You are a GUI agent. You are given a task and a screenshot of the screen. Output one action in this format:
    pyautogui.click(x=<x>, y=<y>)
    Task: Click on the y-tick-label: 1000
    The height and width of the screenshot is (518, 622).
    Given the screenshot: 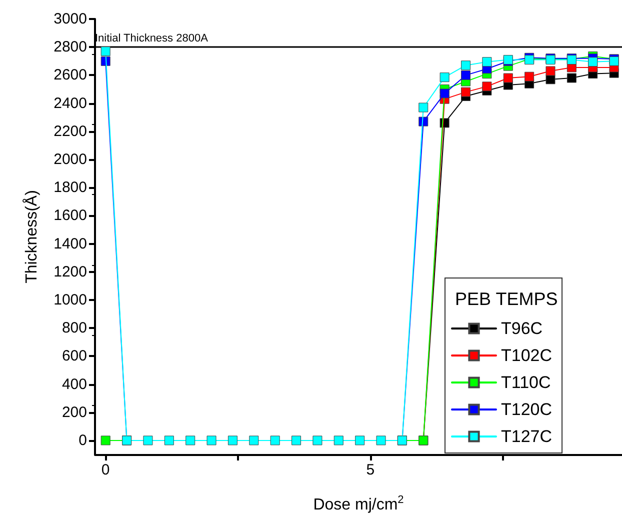 What is the action you would take?
    pyautogui.click(x=70, y=299)
    